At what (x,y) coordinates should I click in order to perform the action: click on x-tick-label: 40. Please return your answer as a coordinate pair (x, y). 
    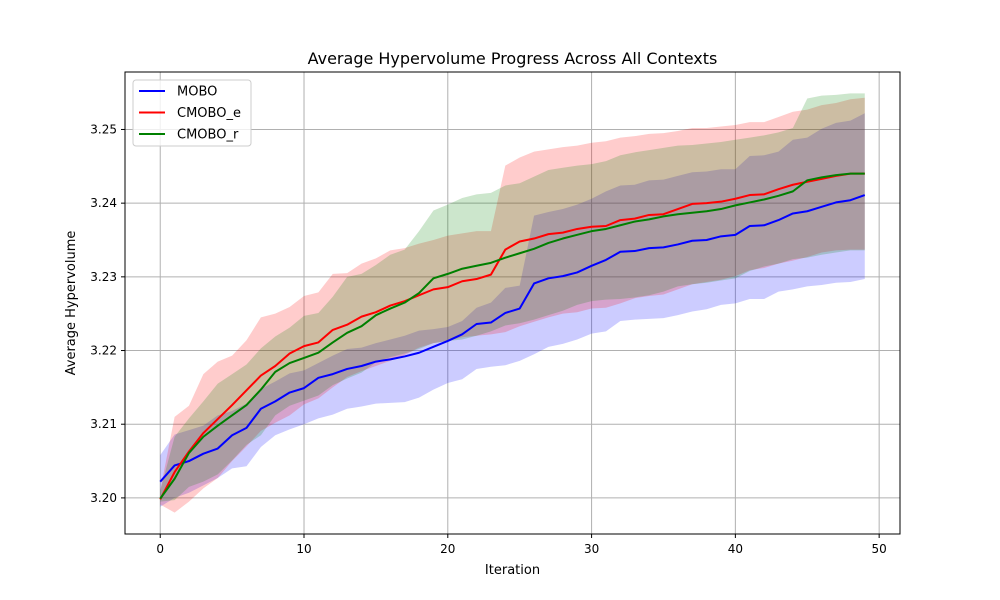
    Looking at the image, I should click on (735, 549).